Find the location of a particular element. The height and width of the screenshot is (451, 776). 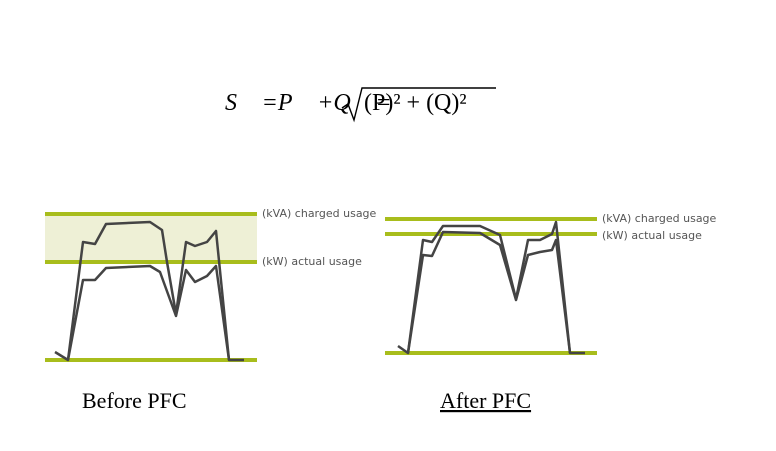

radical-sign is located at coordinates (418, 105).